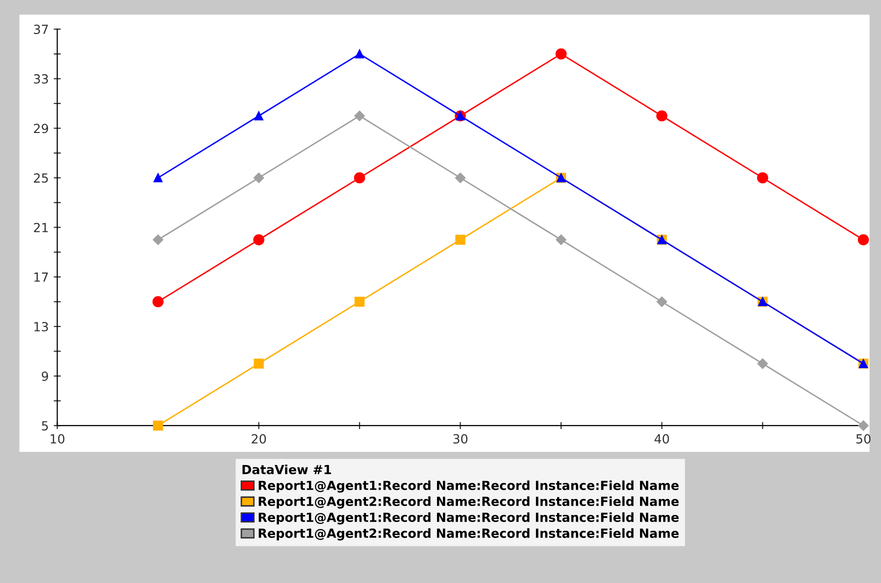  What do you see at coordinates (661, 439) in the screenshot?
I see `x-tick-label: 40` at bounding box center [661, 439].